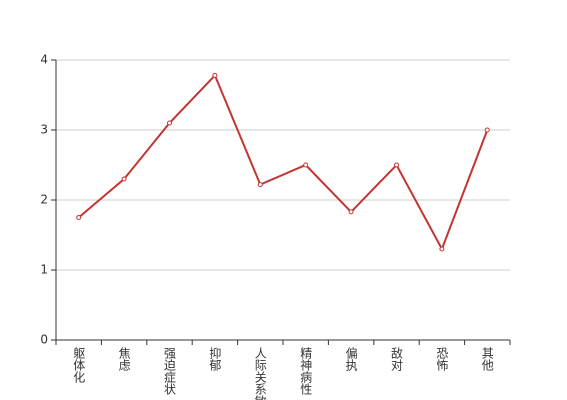 This screenshot has width=567, height=400. I want to click on x-tick-label: 敌对, so click(397, 358).